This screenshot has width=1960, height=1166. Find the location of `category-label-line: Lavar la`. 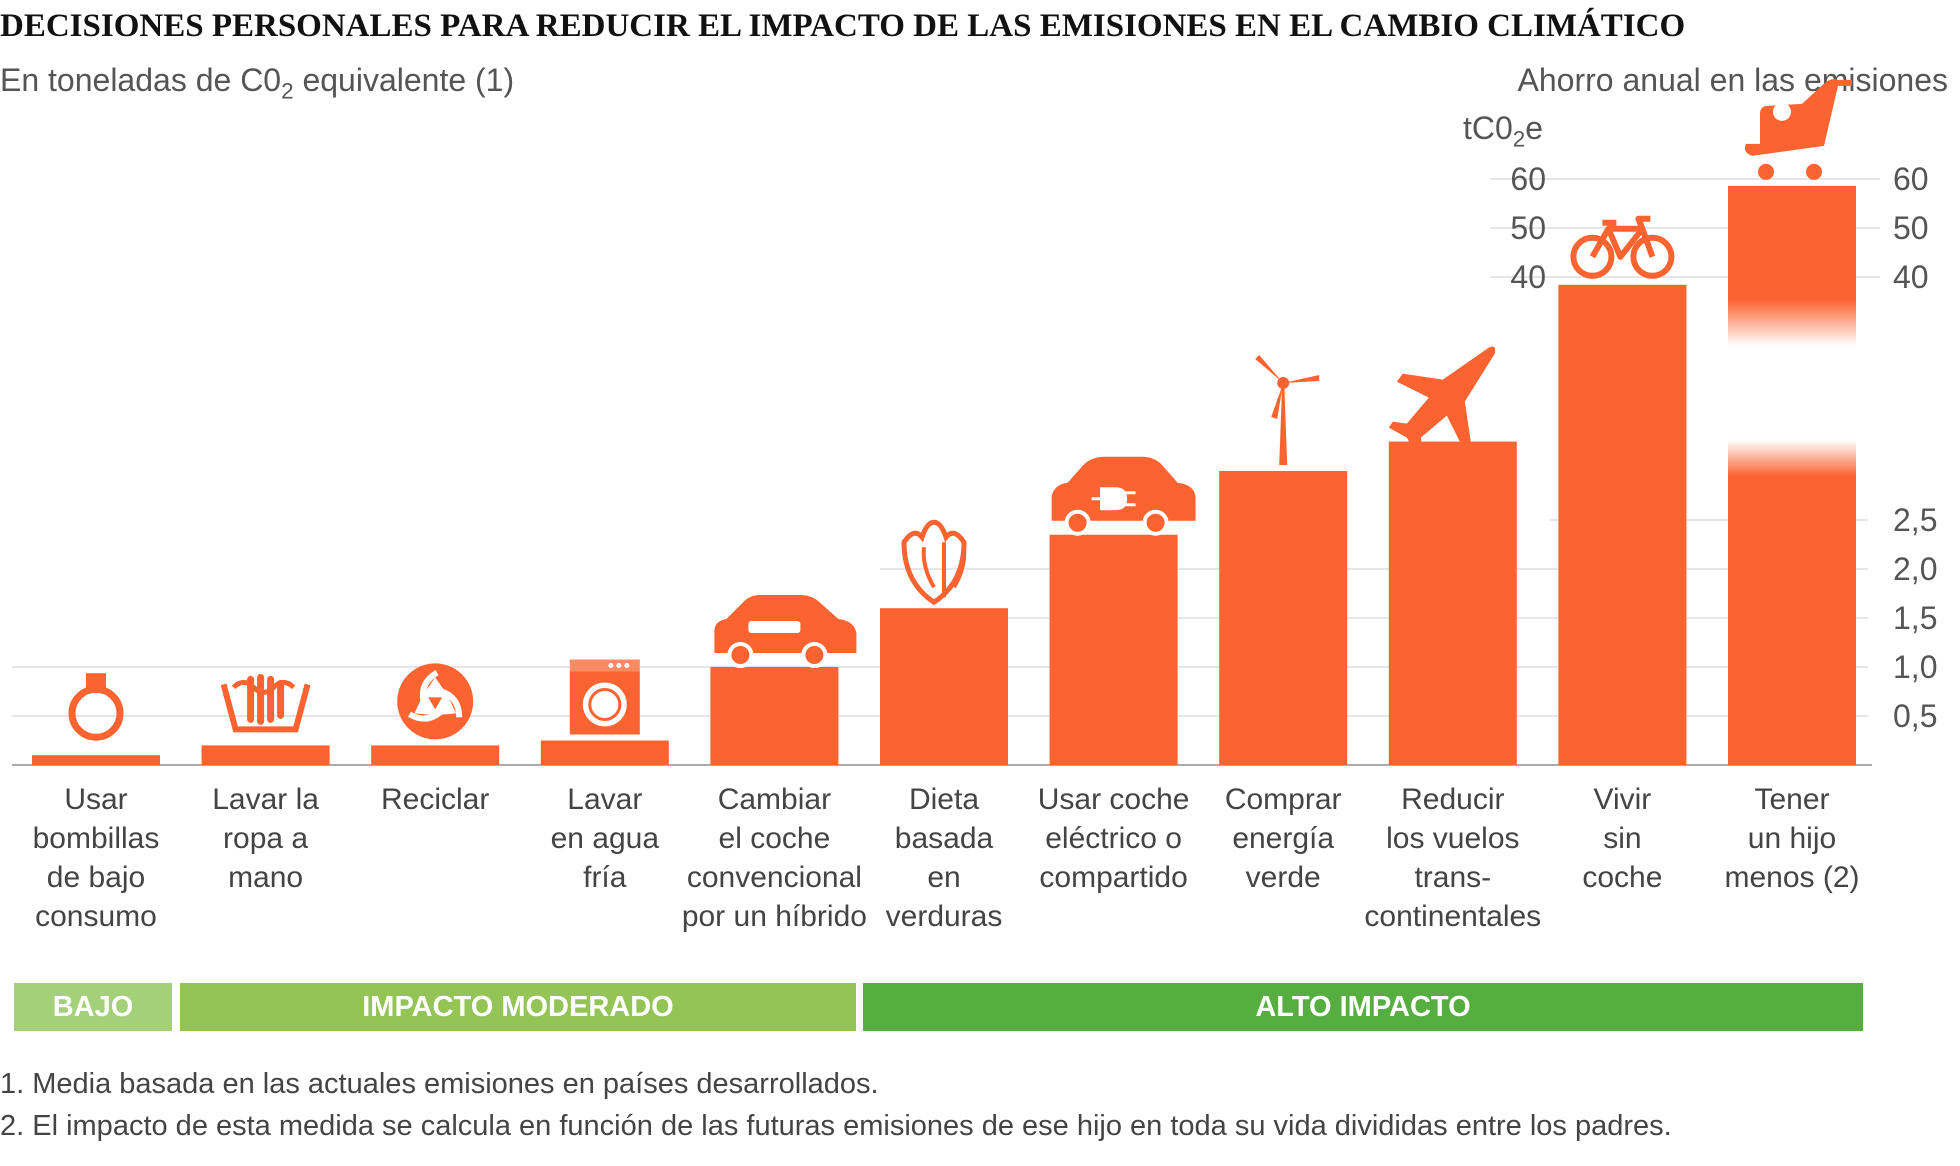

category-label-line: Lavar la is located at coordinates (265, 799).